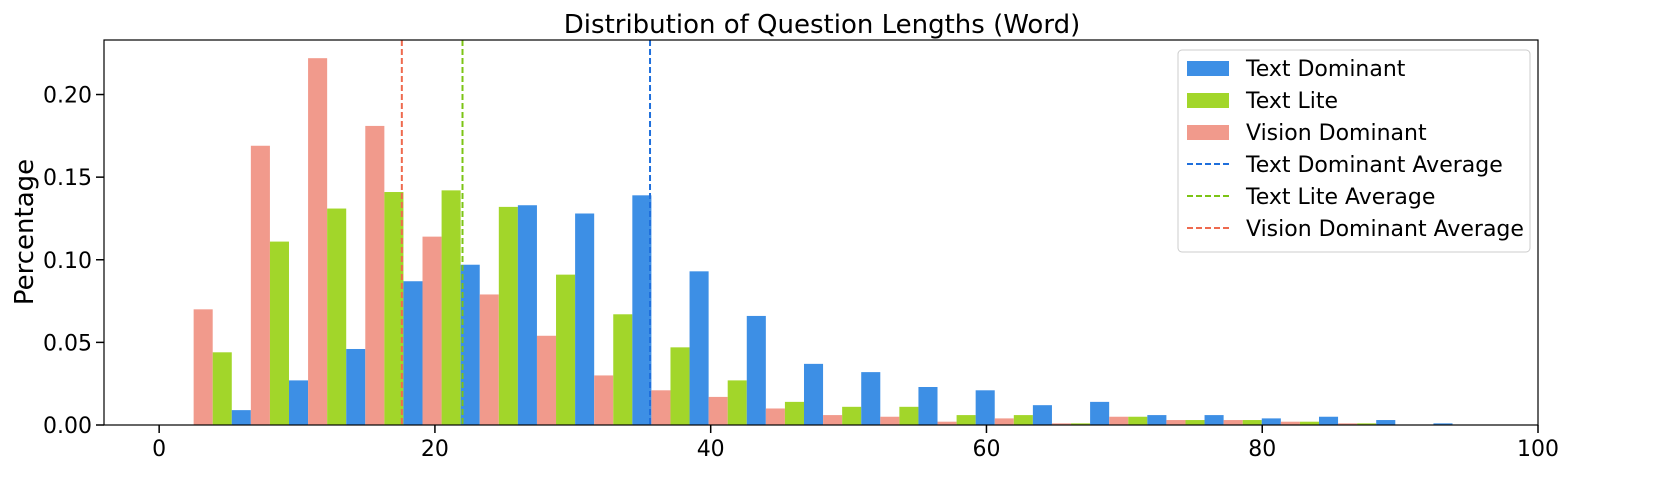 The image size is (1661, 498). I want to click on x-tick-label-40: 40, so click(711, 449).